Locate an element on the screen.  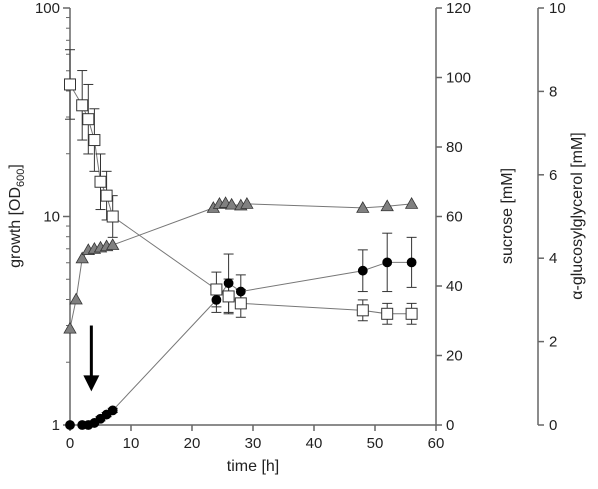
sucrose-tick-label: 120 is located at coordinates (458, 8).